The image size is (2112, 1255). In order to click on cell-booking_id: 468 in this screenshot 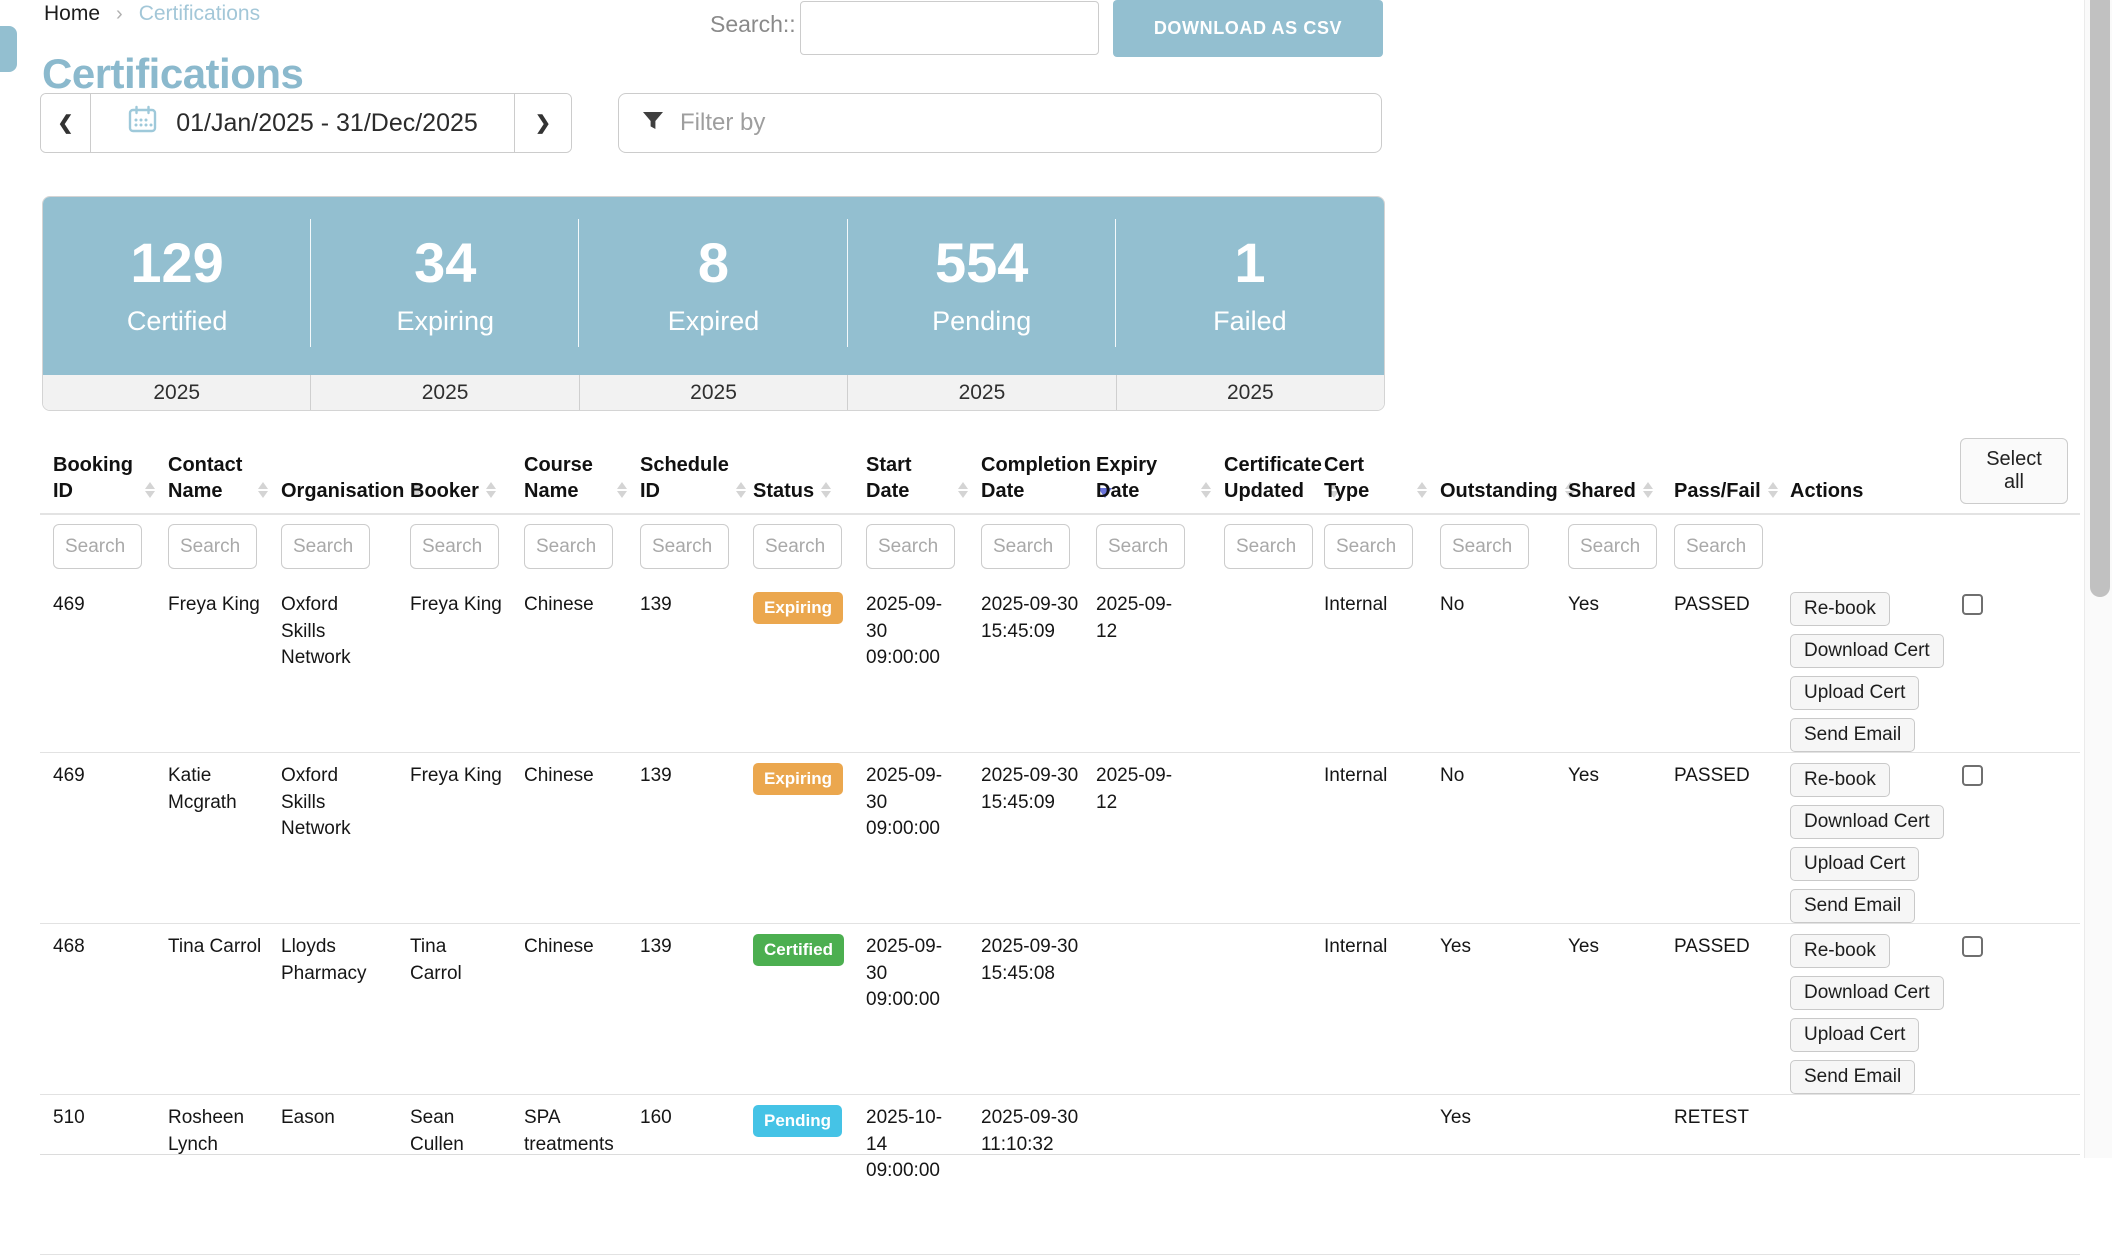, I will do `click(97, 1014)`.